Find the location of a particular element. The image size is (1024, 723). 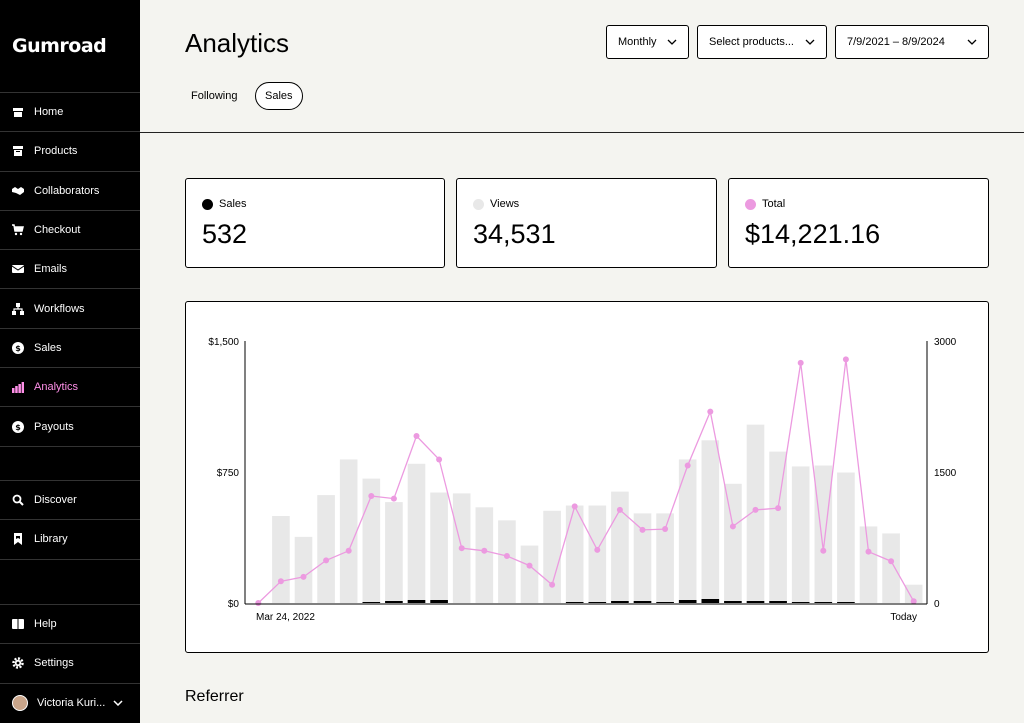

sidebar-item-label: Payouts is located at coordinates (54, 426).